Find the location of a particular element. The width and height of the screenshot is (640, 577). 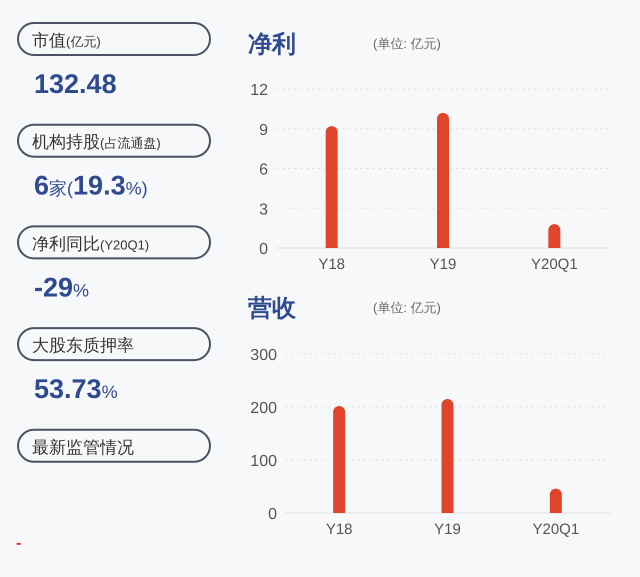

y-tick-label: 6 is located at coordinates (263, 170).